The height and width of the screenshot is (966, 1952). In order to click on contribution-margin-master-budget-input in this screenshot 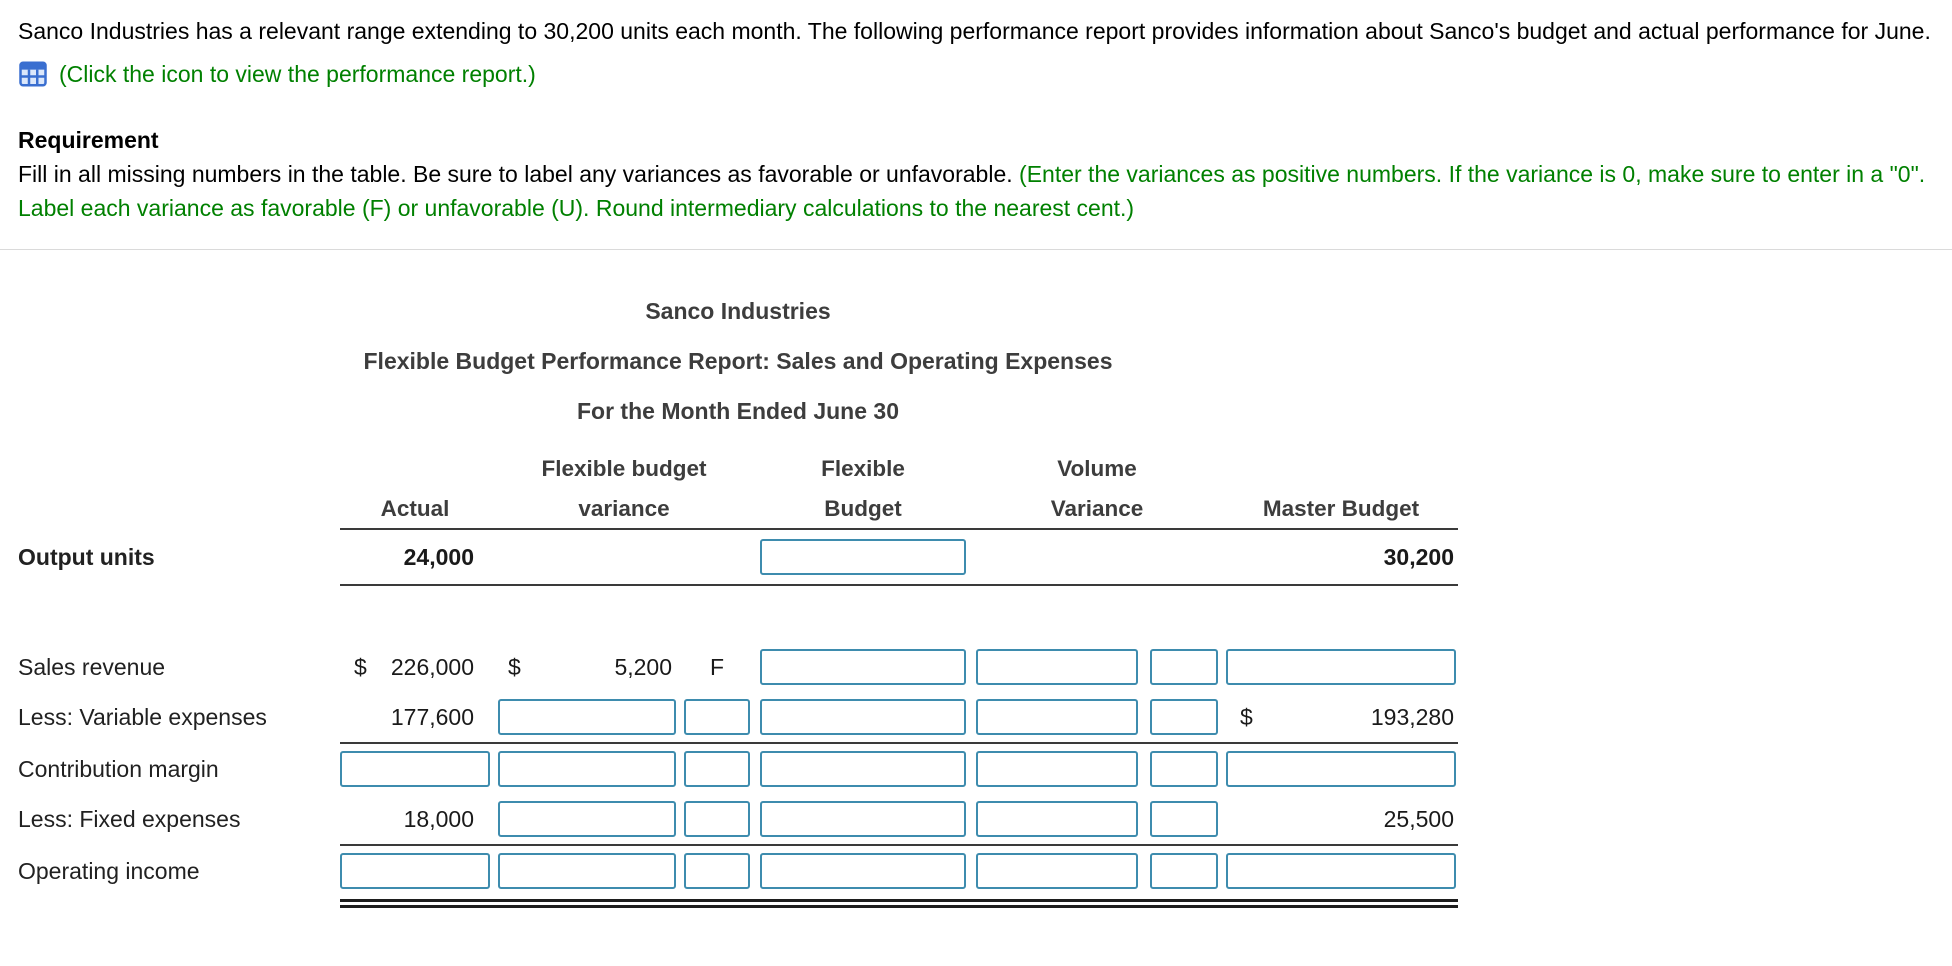, I will do `click(1341, 769)`.